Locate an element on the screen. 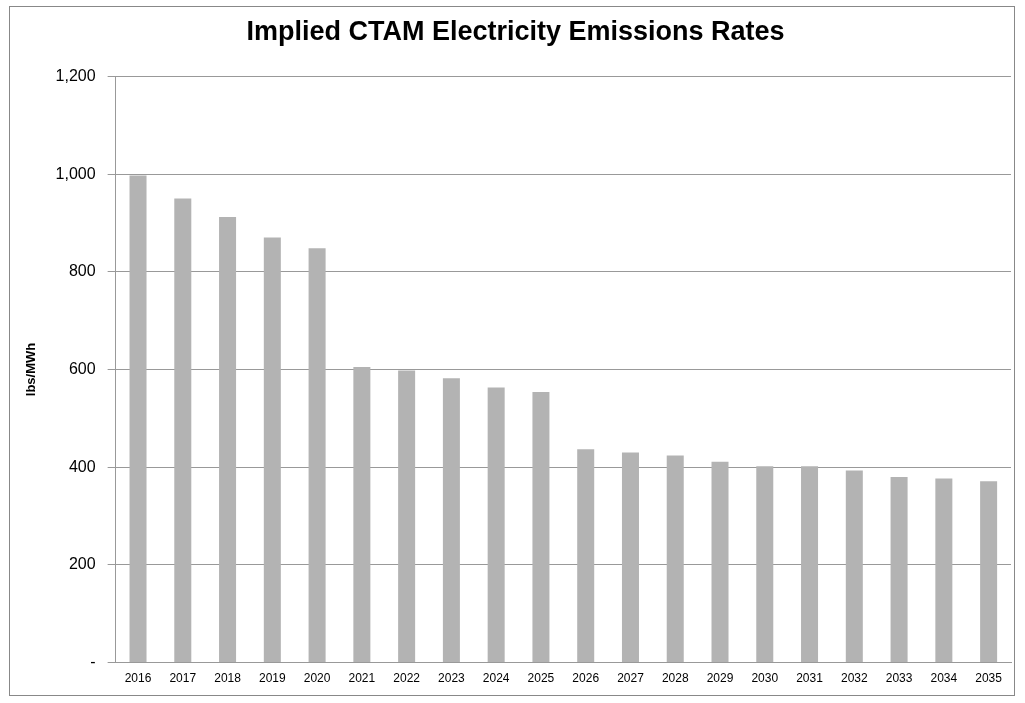  x-tick-label: 2018 is located at coordinates (228, 678).